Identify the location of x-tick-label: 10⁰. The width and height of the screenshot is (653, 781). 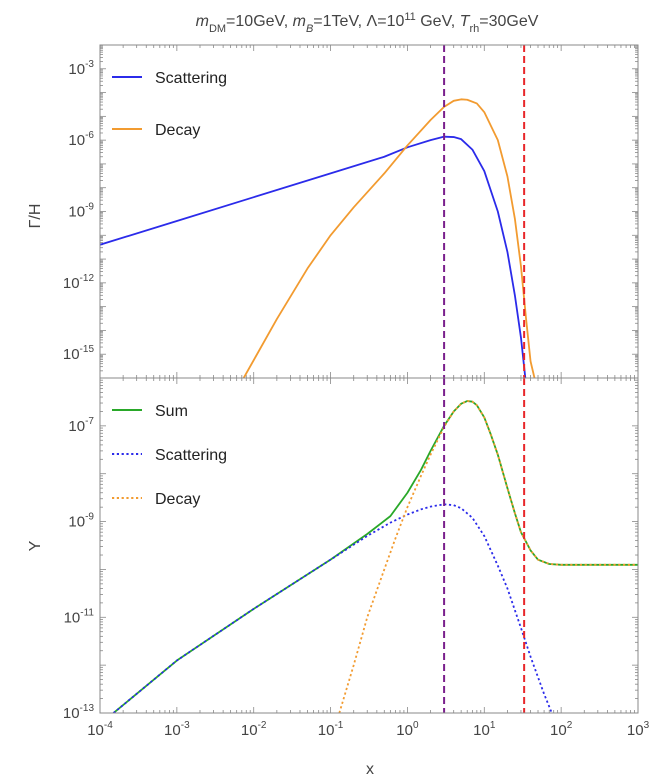
(407, 729).